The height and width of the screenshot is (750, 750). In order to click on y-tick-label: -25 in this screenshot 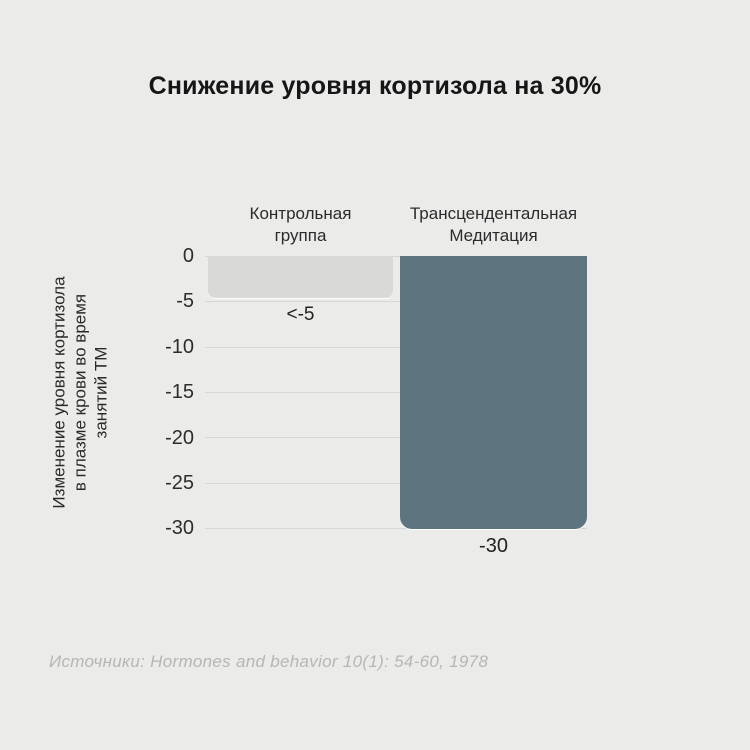, I will do `click(179, 483)`.